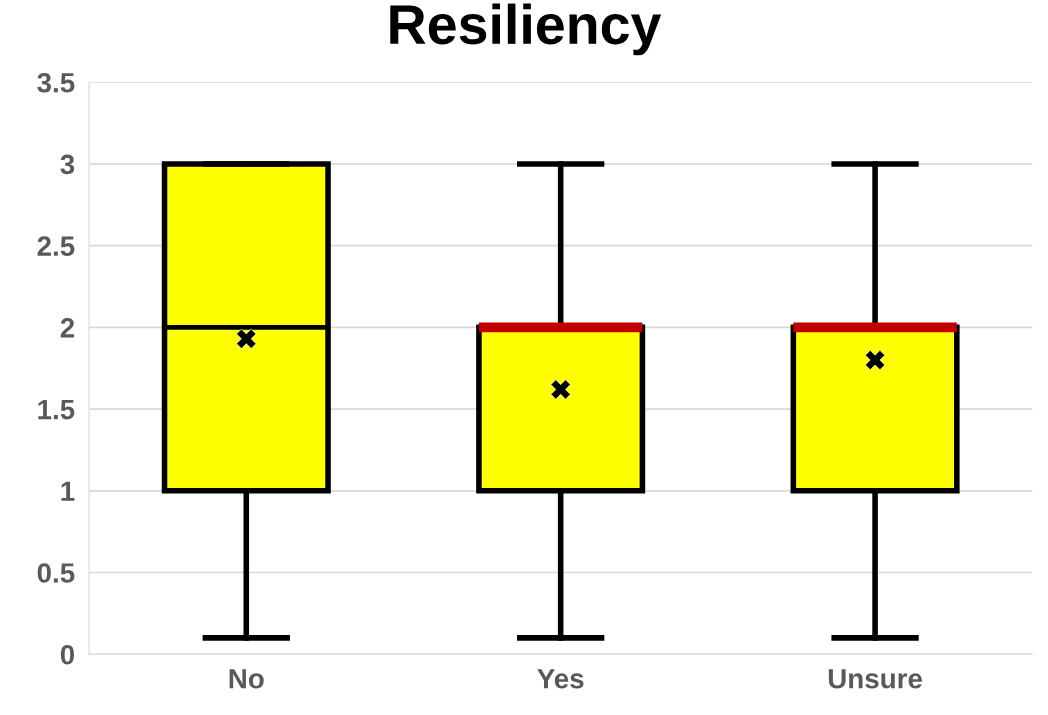  What do you see at coordinates (67, 328) in the screenshot?
I see `y-tick-label: 2` at bounding box center [67, 328].